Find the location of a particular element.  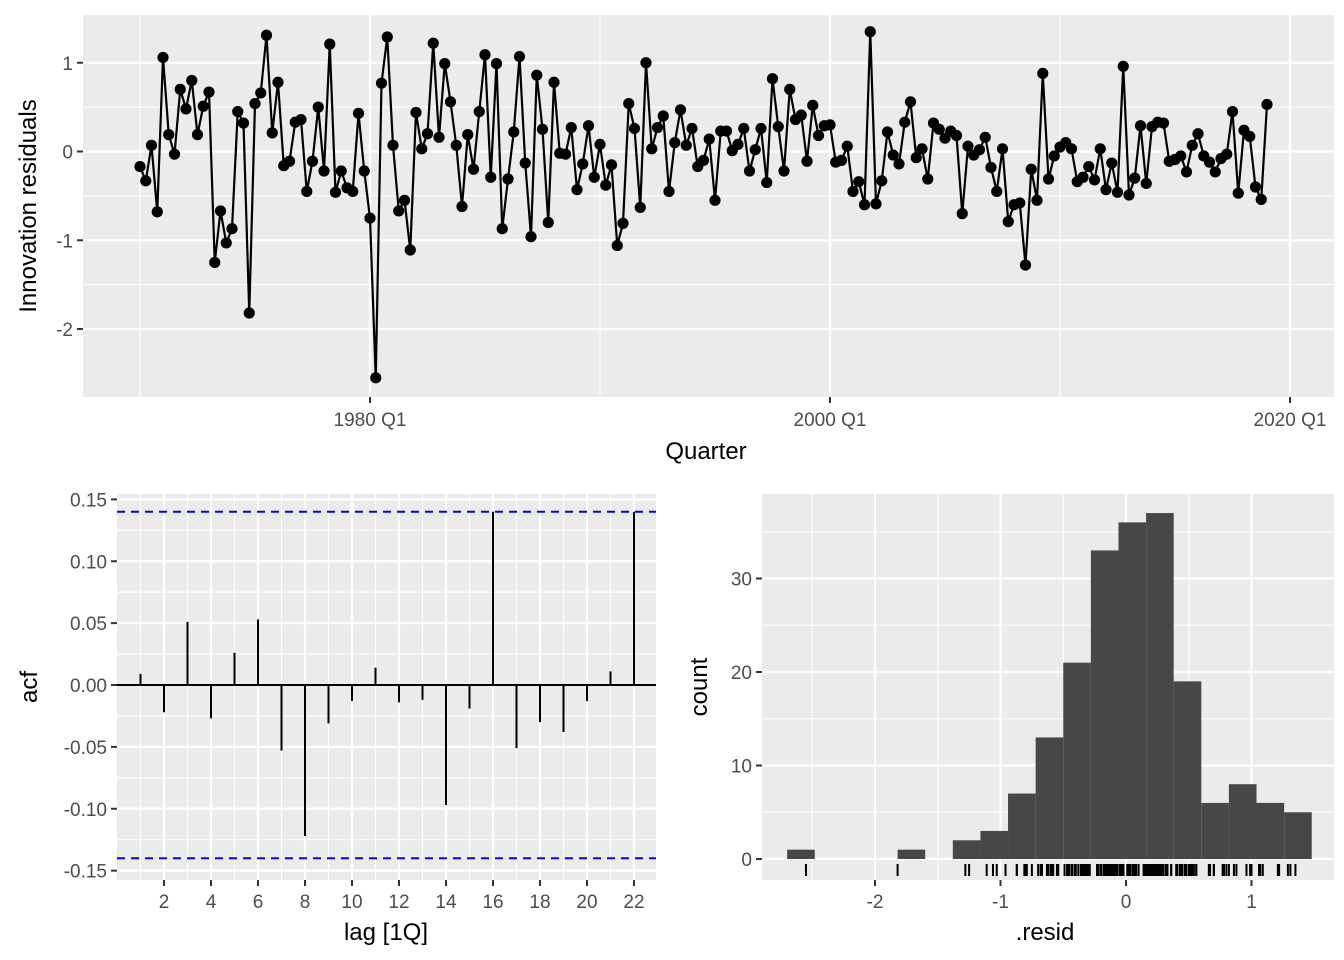

ts-x-axis-title: Quarter is located at coordinates (705, 451).